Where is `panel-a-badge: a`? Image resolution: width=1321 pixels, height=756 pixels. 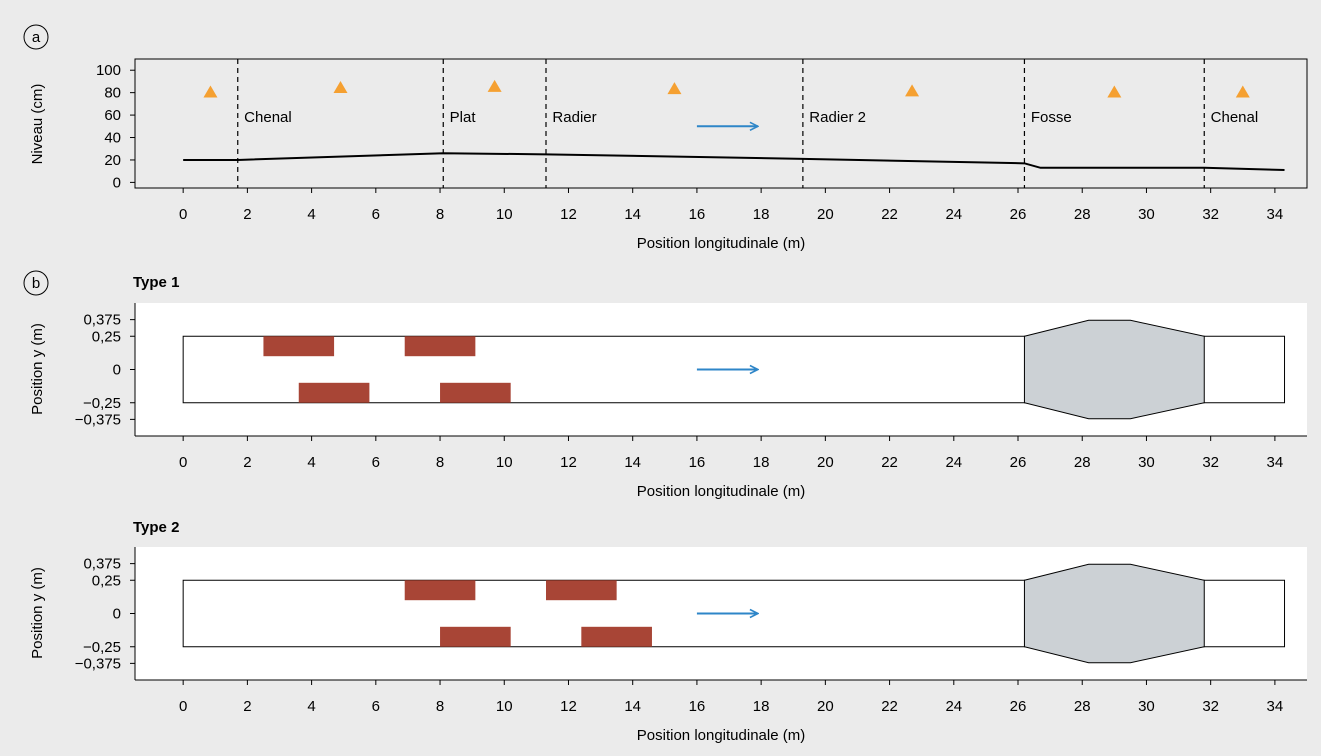
panel-a-badge: a is located at coordinates (36, 37).